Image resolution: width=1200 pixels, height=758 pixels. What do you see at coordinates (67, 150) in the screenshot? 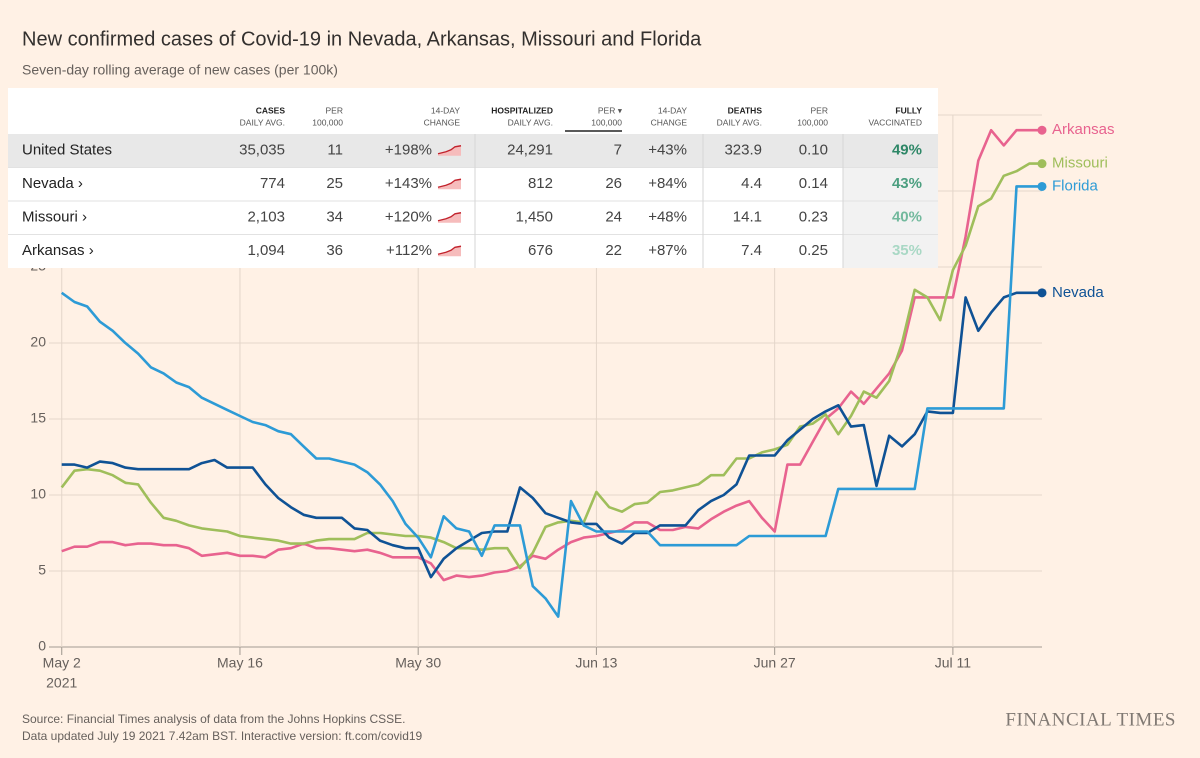
I see `row-name: United States` at bounding box center [67, 150].